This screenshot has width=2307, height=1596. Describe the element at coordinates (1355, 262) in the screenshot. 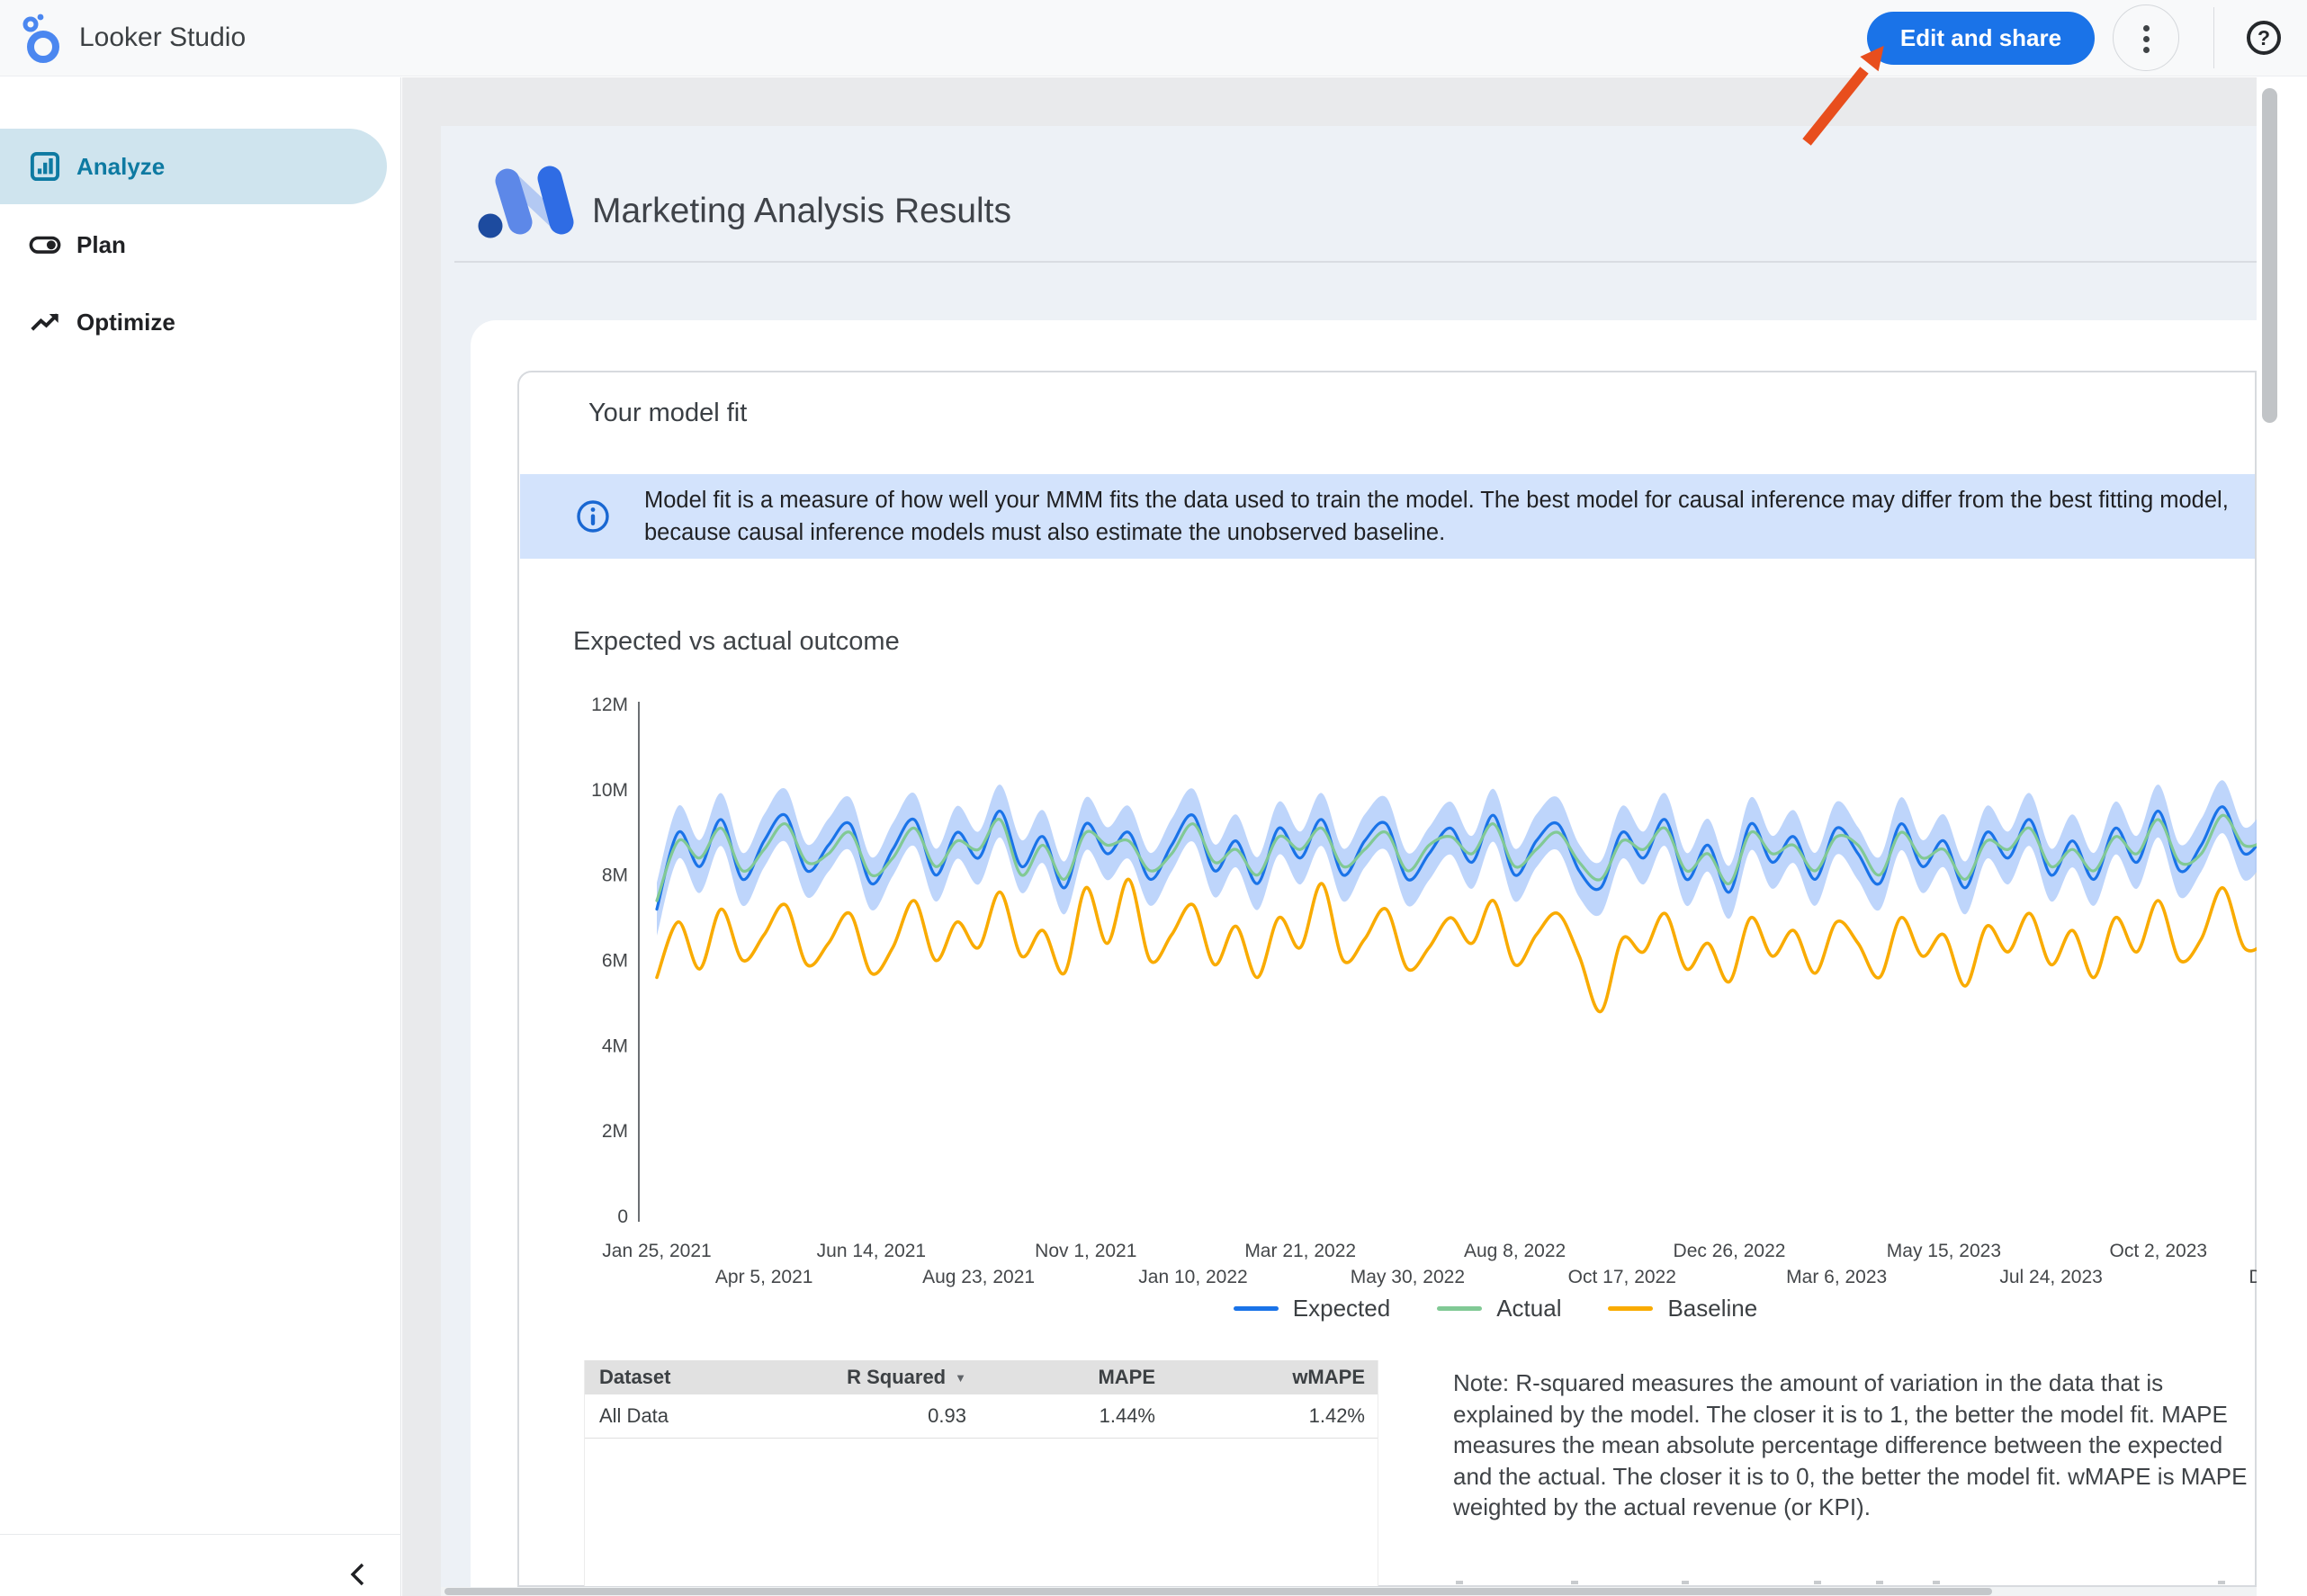

I see `title-divider` at that location.